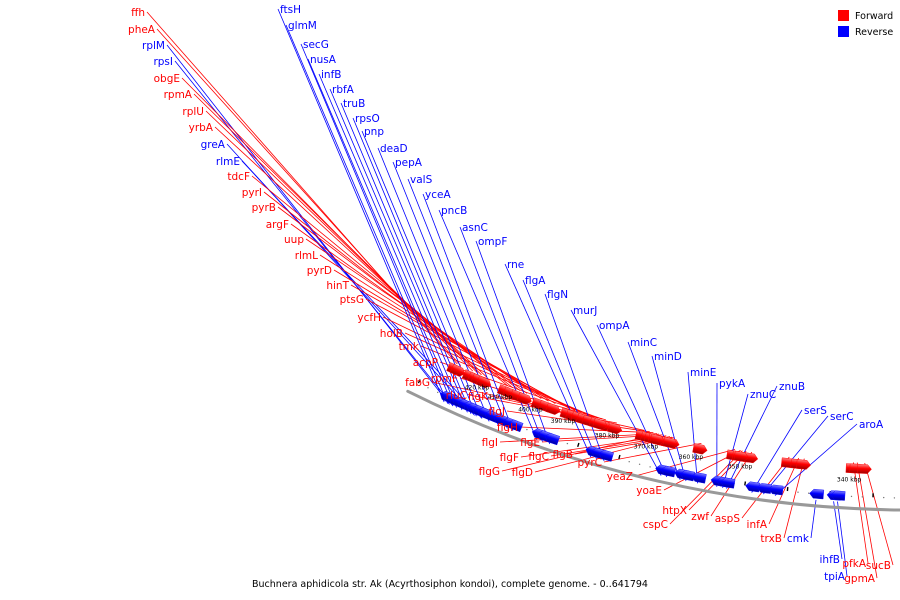 This screenshot has width=900, height=600. I want to click on leader-line-glmM, so click(367, 214).